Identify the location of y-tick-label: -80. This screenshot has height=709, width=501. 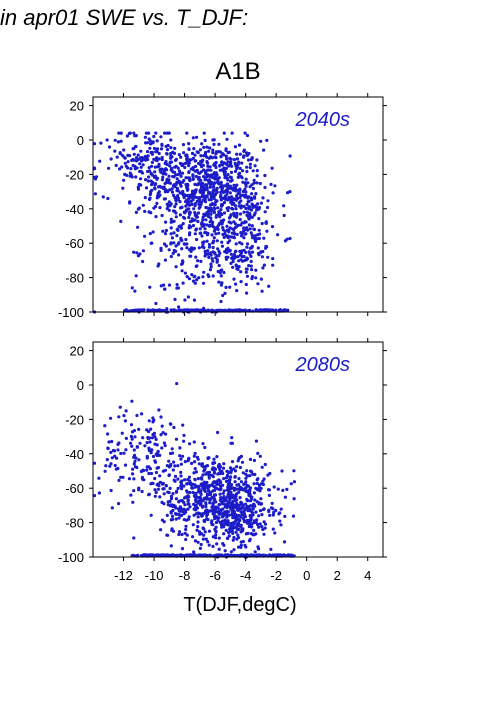
(74, 278).